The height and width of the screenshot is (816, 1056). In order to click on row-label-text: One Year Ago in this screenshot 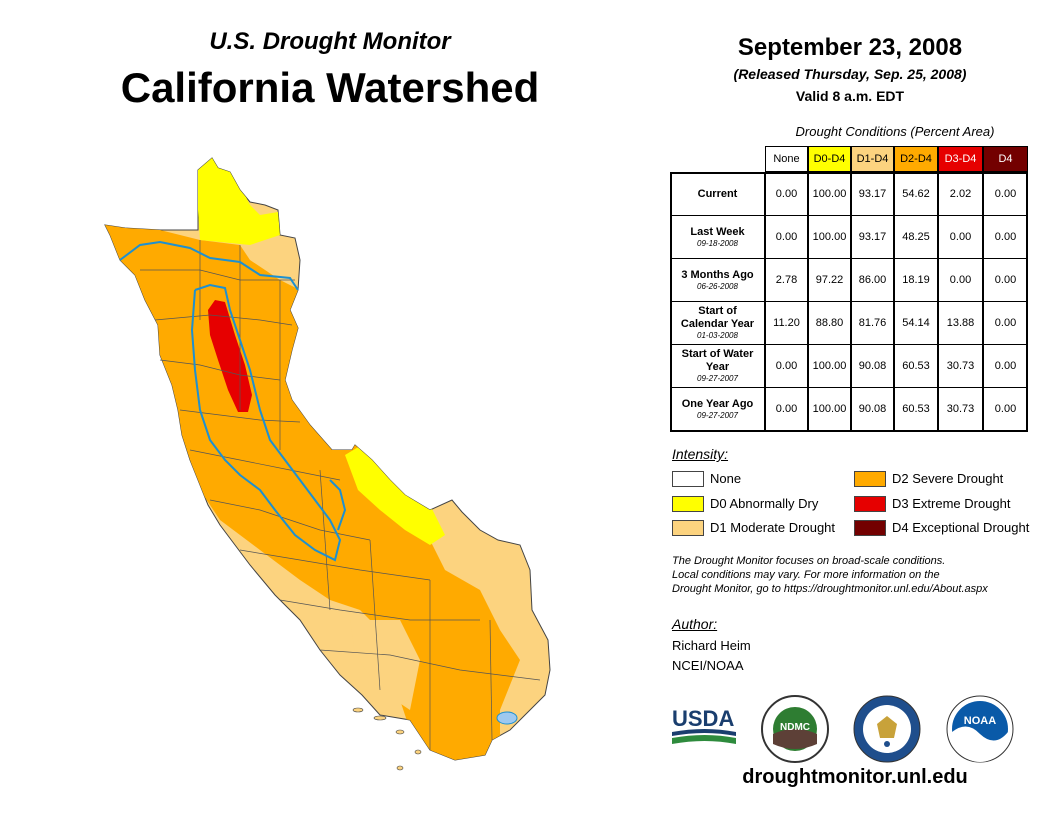, I will do `click(717, 403)`.